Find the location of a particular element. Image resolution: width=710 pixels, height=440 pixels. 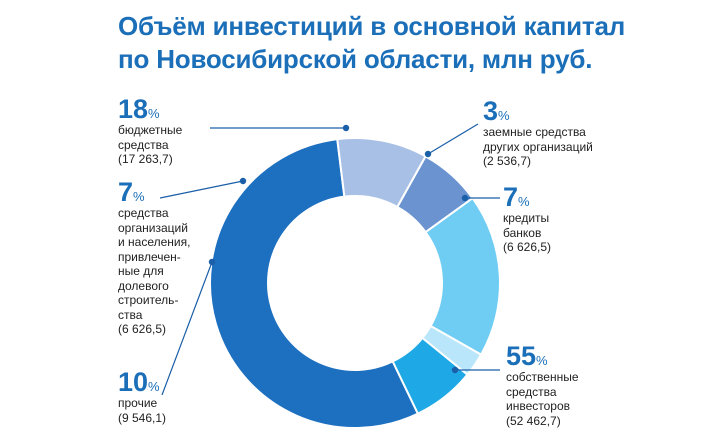

value-borrowed: (2 536,7) is located at coordinates (507, 161).